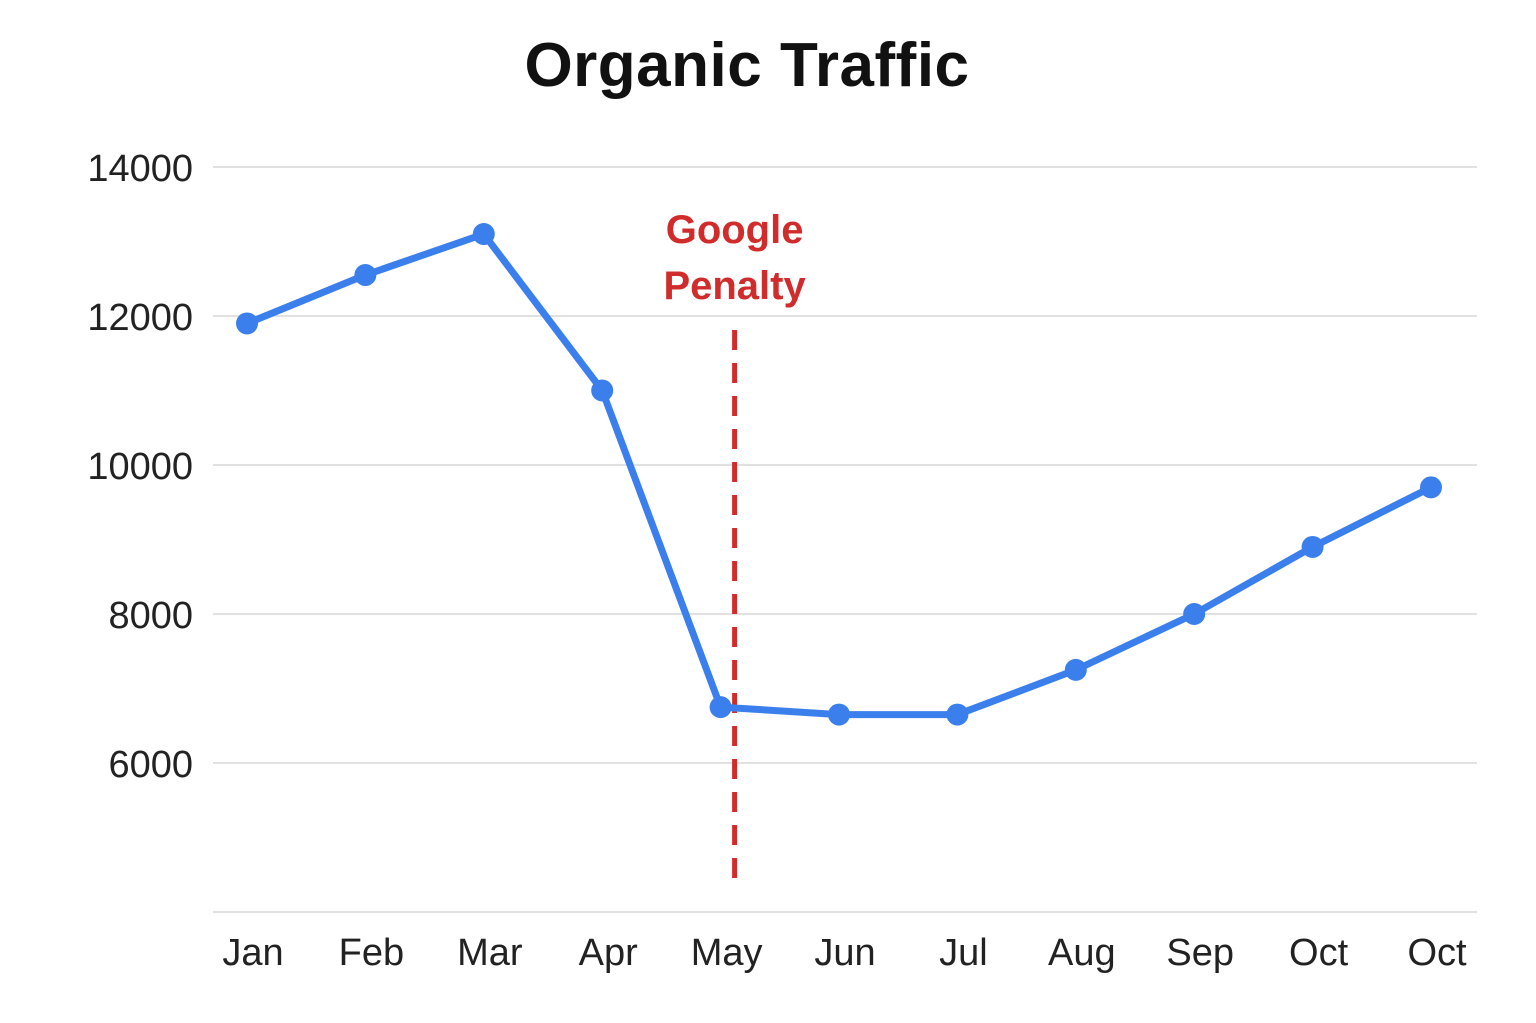 The image size is (1536, 1023). I want to click on x-tick-label: Jul, so click(963, 953).